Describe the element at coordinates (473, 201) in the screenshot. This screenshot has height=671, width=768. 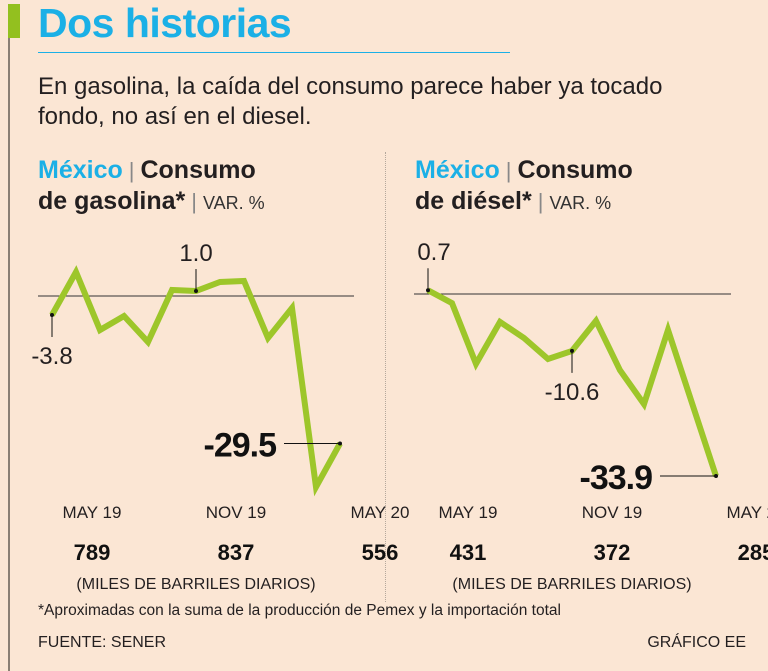
I see `chart-title-line2: de diésel*` at that location.